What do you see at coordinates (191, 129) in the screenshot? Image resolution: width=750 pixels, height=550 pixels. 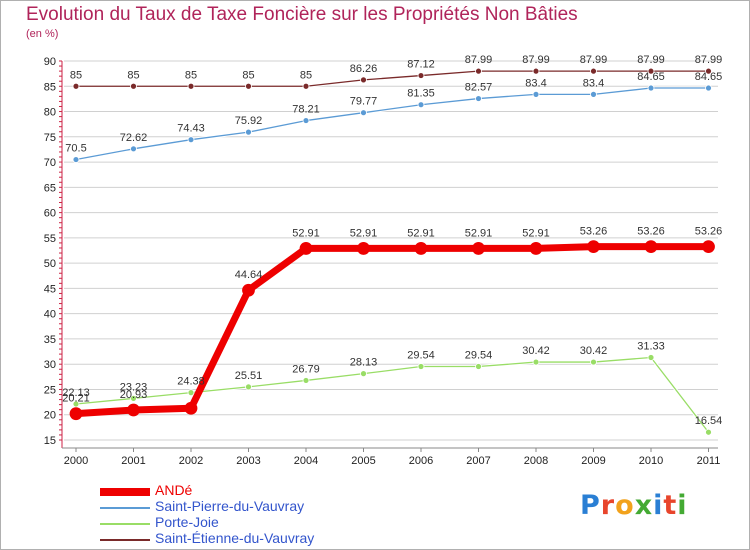 I see `data-label-saint-pierre-du-vauvray: 74.43` at bounding box center [191, 129].